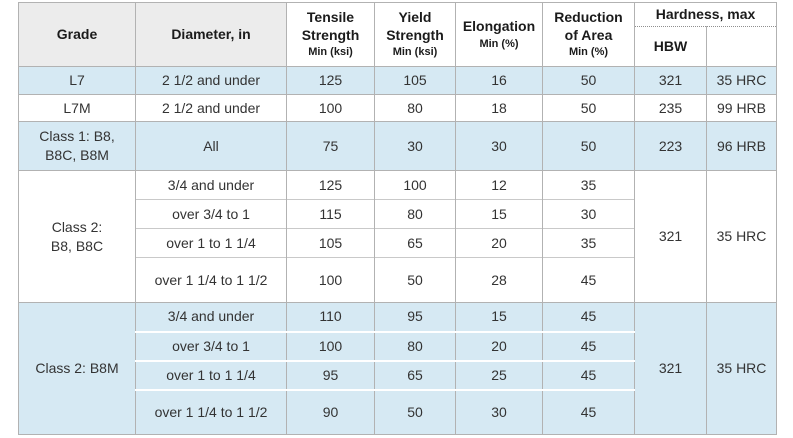 The height and width of the screenshot is (438, 793). I want to click on col-header-reduction: Reduction of Area Min (%), so click(588, 34).